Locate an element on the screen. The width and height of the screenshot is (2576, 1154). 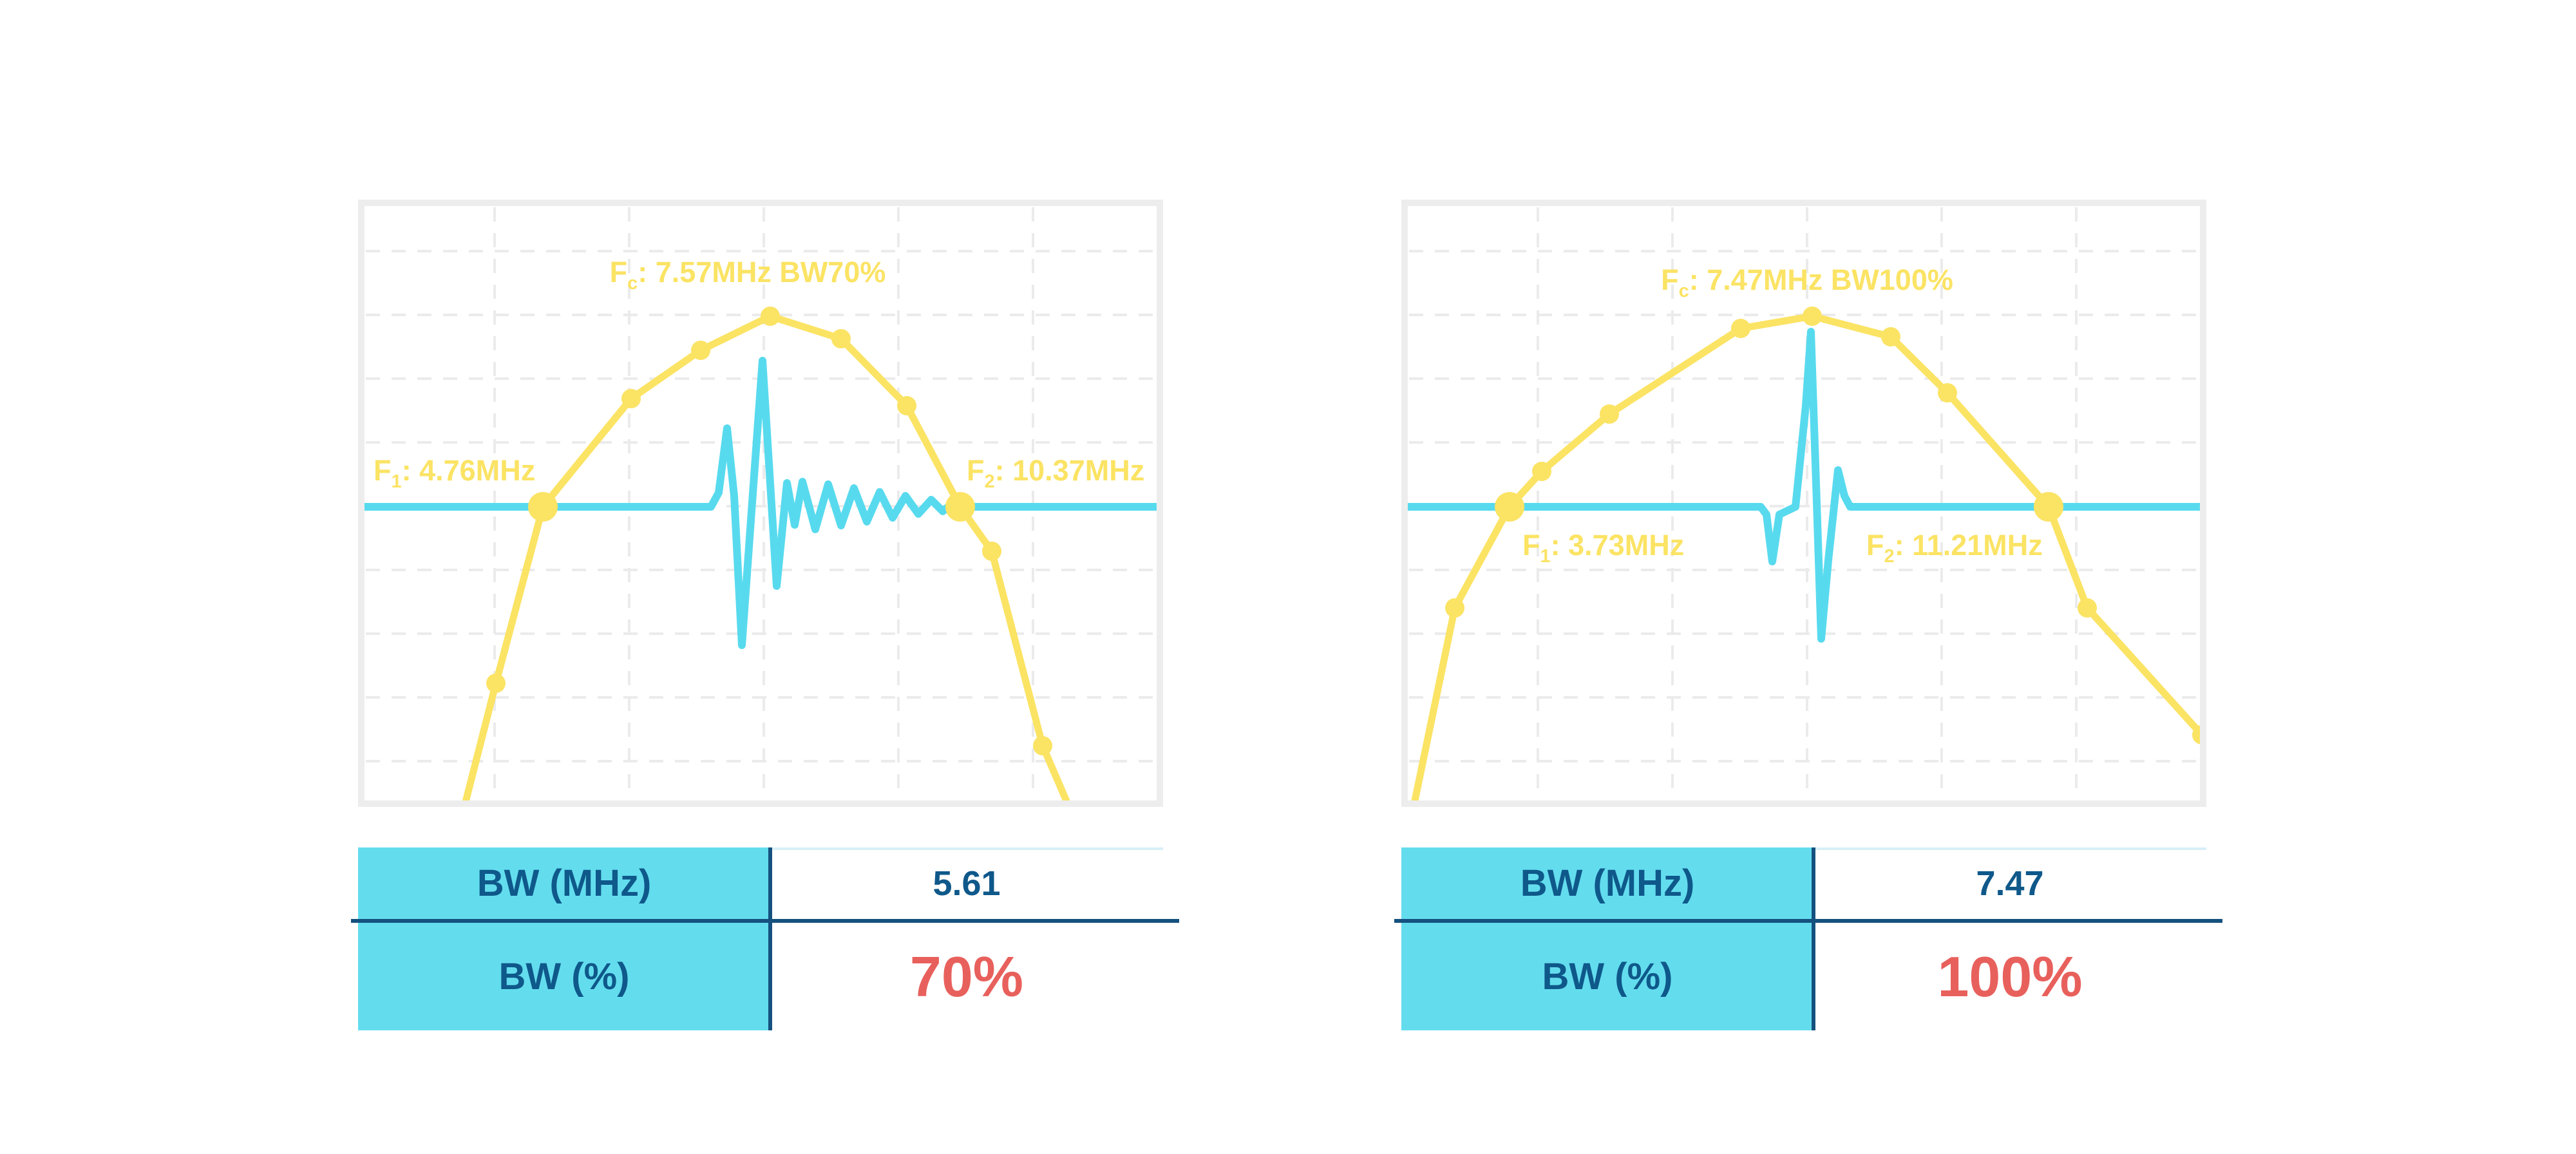
annotation-f2: F2: 10.37MHz is located at coordinates (1055, 474).